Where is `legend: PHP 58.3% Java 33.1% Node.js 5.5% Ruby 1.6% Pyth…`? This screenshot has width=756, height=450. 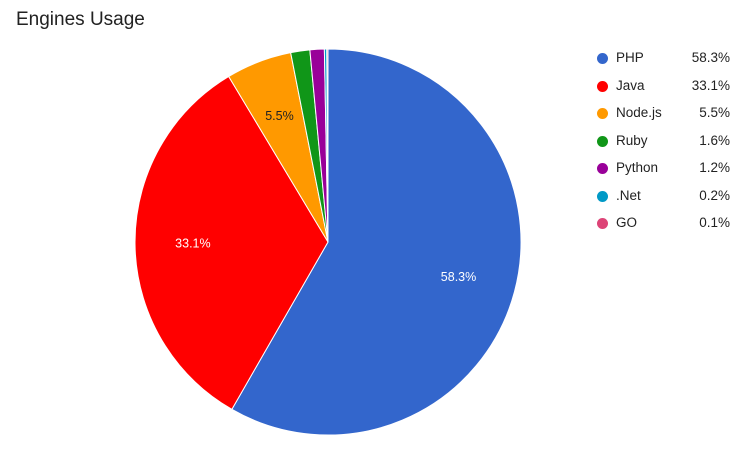
legend: PHP 58.3% Java 33.1% Node.js 5.5% Ruby 1.6% Pyth… is located at coordinates (669, 145).